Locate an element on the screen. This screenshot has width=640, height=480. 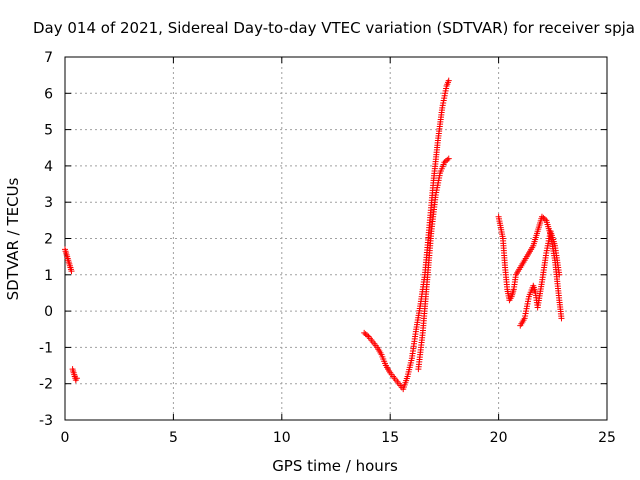
y-tick-label: 0 is located at coordinates (48, 312).